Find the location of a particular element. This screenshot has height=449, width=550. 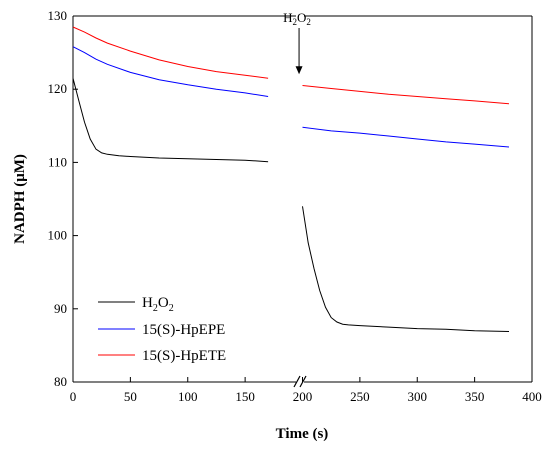

x-tick-label-3: 150 is located at coordinates (245, 396).